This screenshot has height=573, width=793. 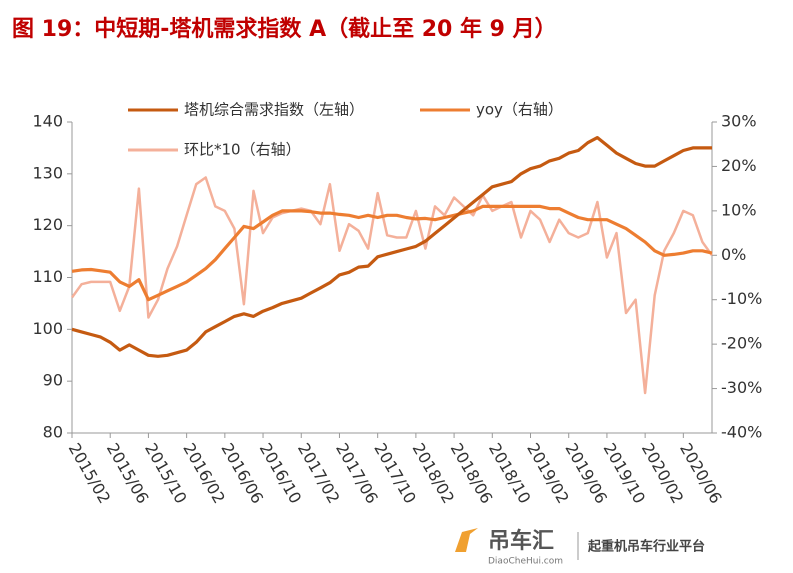 I want to click on y-tick-label: 140, so click(x=47, y=121).